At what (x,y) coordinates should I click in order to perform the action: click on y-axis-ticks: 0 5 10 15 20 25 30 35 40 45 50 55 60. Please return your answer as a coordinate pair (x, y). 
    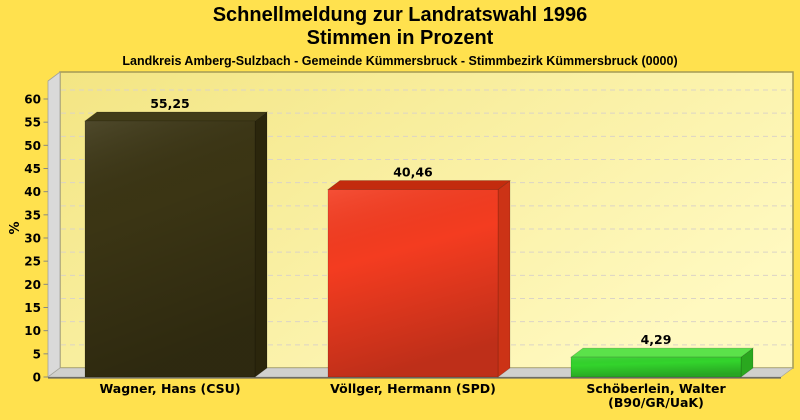
    Looking at the image, I should click on (36, 239).